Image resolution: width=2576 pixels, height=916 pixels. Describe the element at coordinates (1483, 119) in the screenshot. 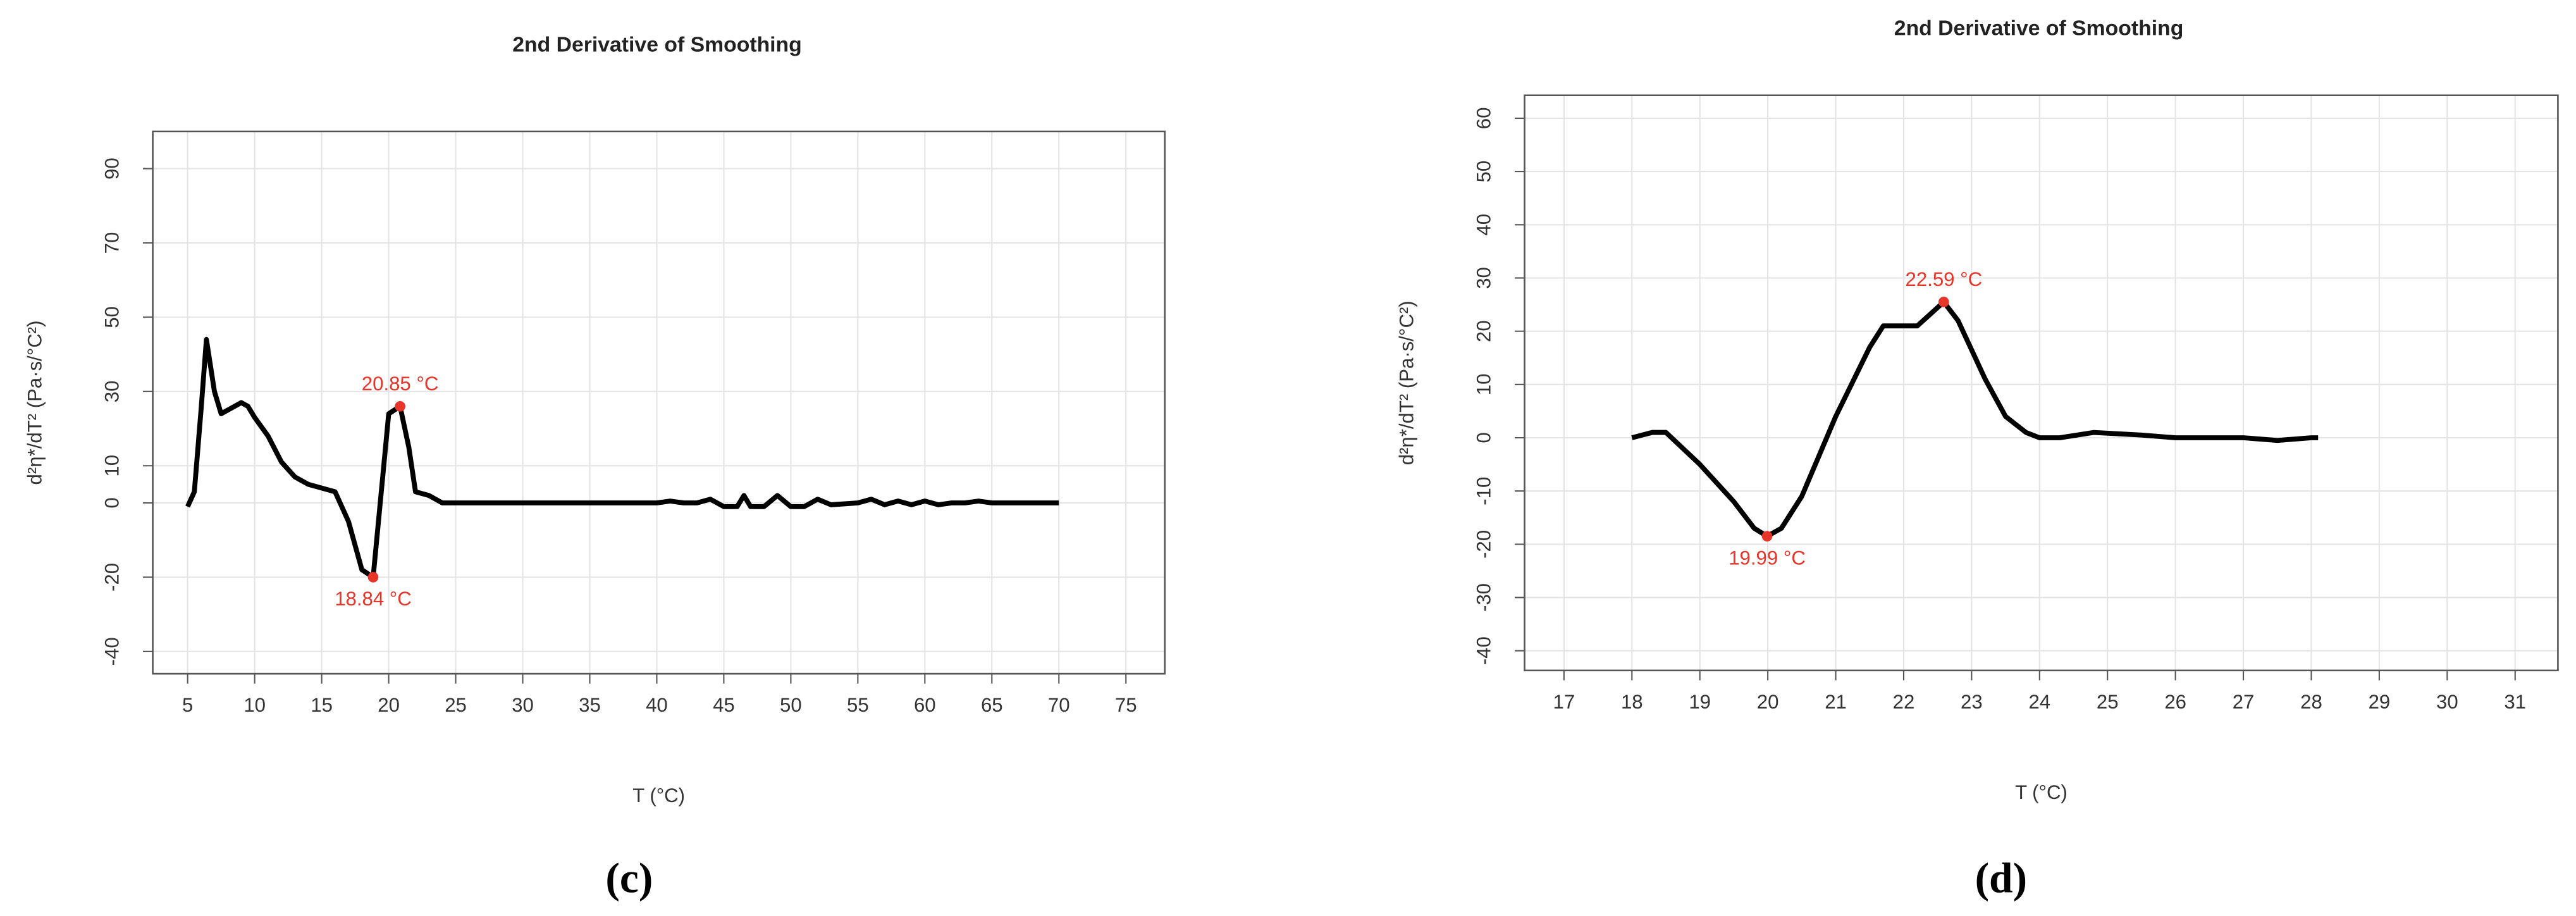

I see `y-tick-label: 60` at that location.